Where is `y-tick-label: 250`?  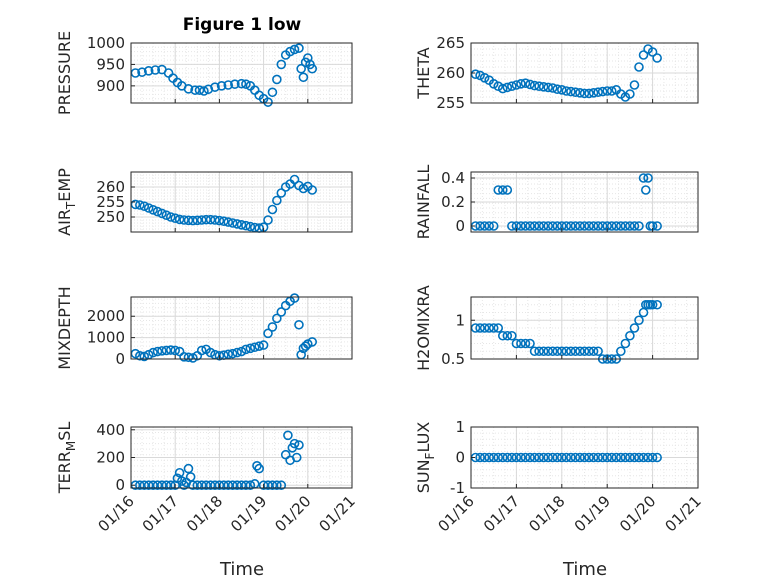 y-tick-label: 250 is located at coordinates (110, 217).